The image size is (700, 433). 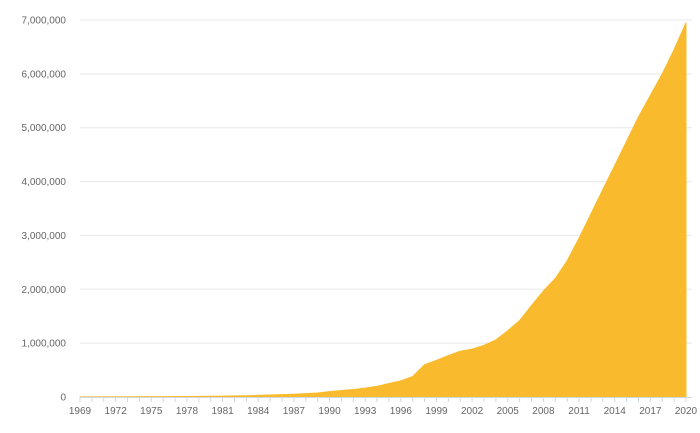 What do you see at coordinates (686, 411) in the screenshot?
I see `x-tick-label: 2020` at bounding box center [686, 411].